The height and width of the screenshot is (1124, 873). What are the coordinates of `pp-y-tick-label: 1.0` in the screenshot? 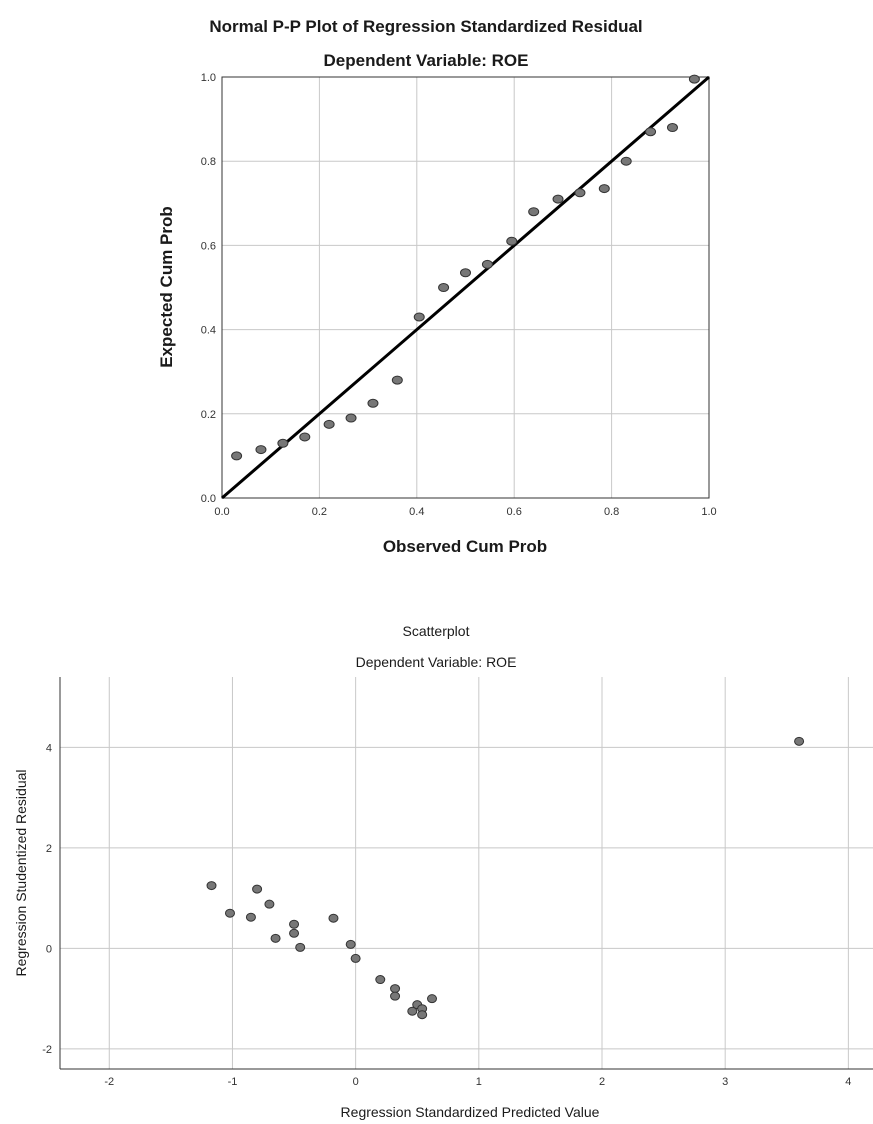 It's located at (208, 78).